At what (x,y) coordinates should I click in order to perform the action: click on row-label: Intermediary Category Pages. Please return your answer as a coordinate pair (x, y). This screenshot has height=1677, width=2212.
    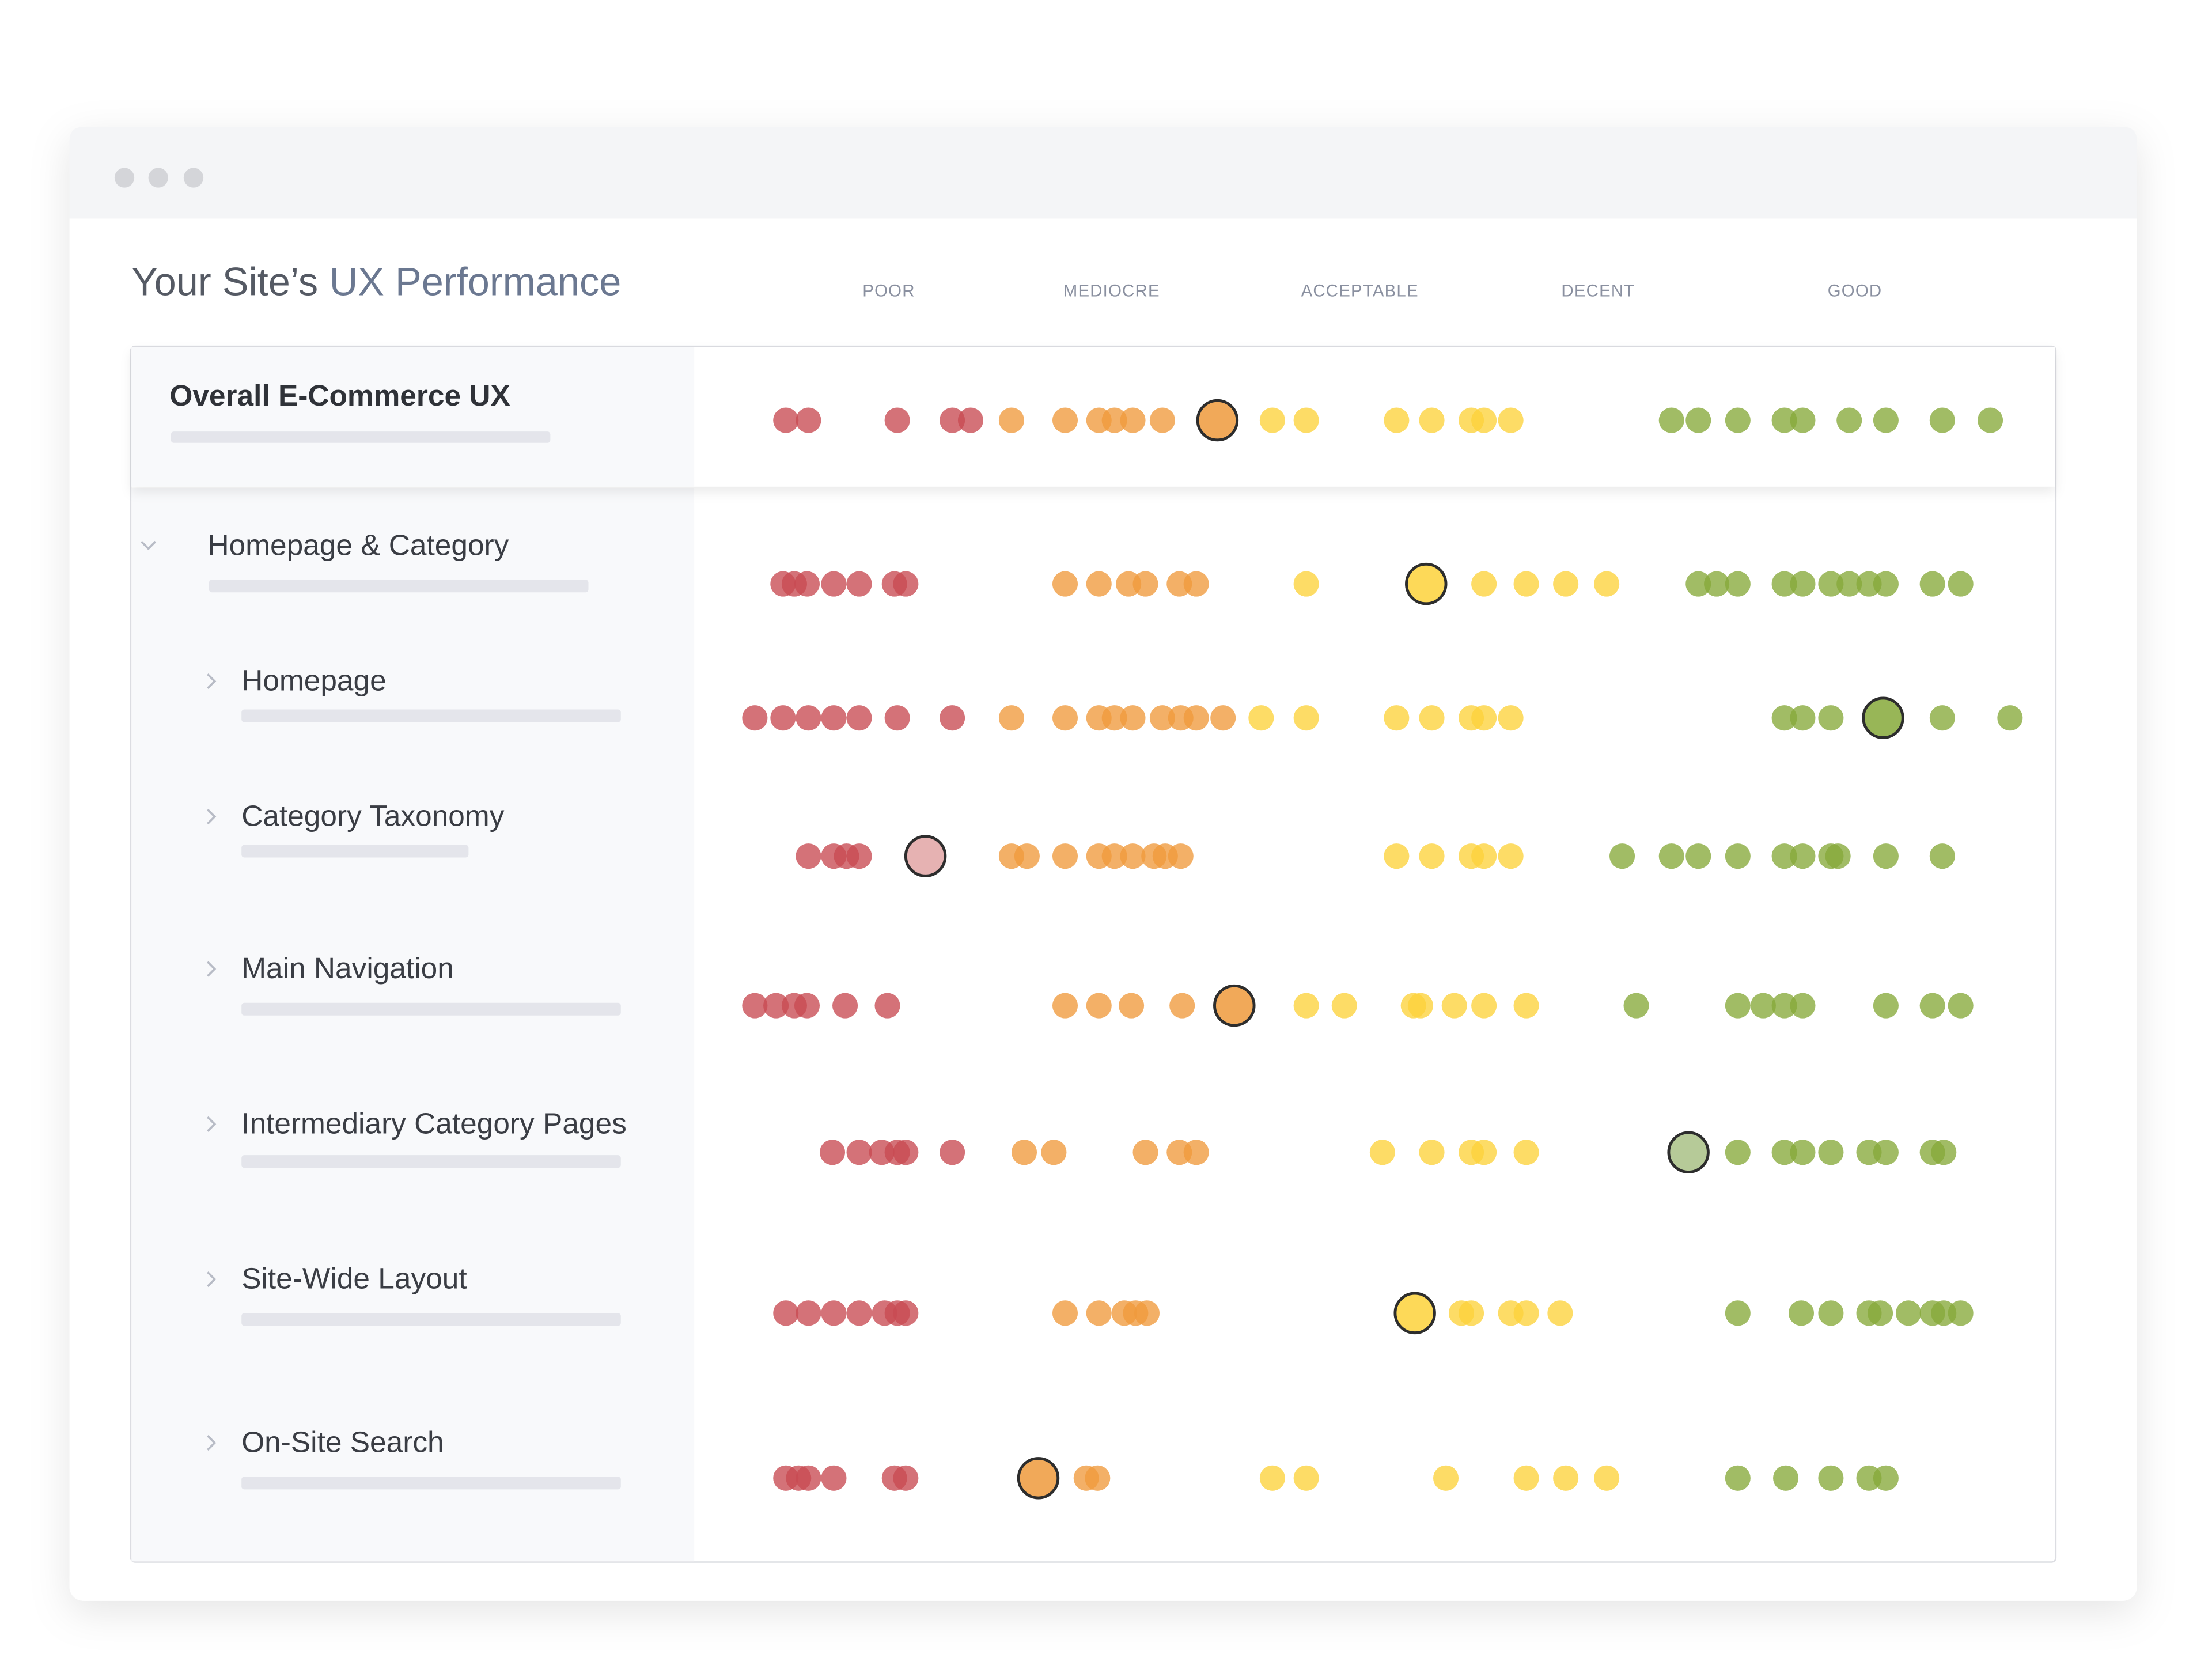
    Looking at the image, I should click on (434, 1123).